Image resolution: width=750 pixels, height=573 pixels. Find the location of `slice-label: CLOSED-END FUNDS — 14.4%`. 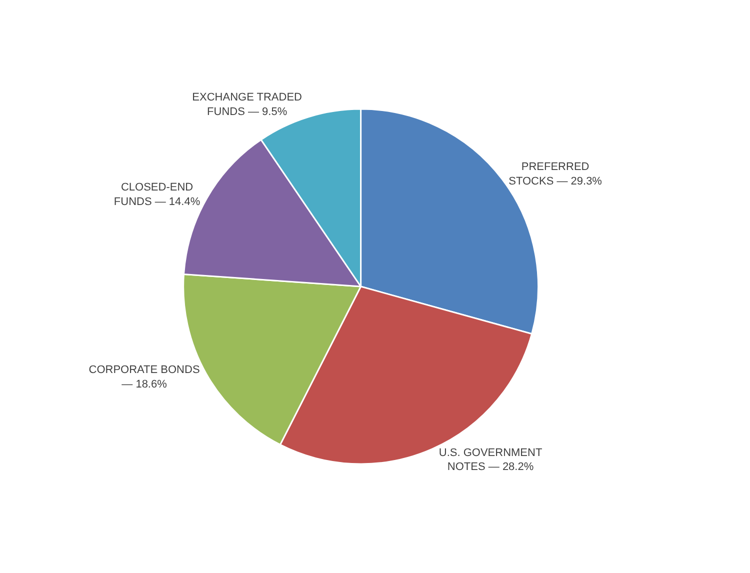

slice-label: CLOSED-END FUNDS — 14.4% is located at coordinates (157, 195).